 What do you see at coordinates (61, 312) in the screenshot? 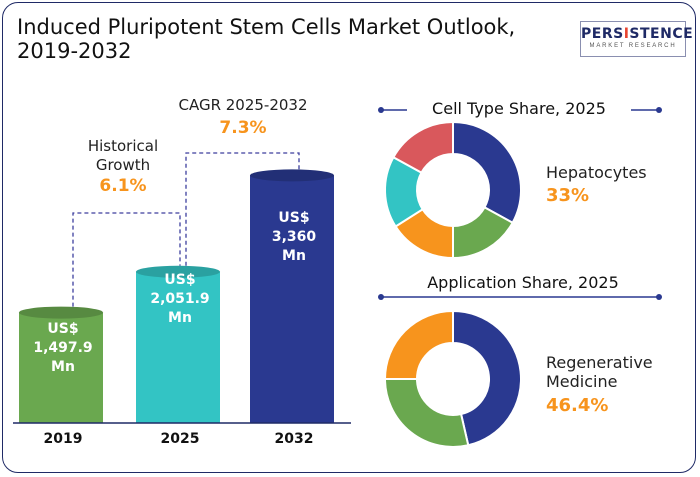
I see `bar-cap-2019` at bounding box center [61, 312].